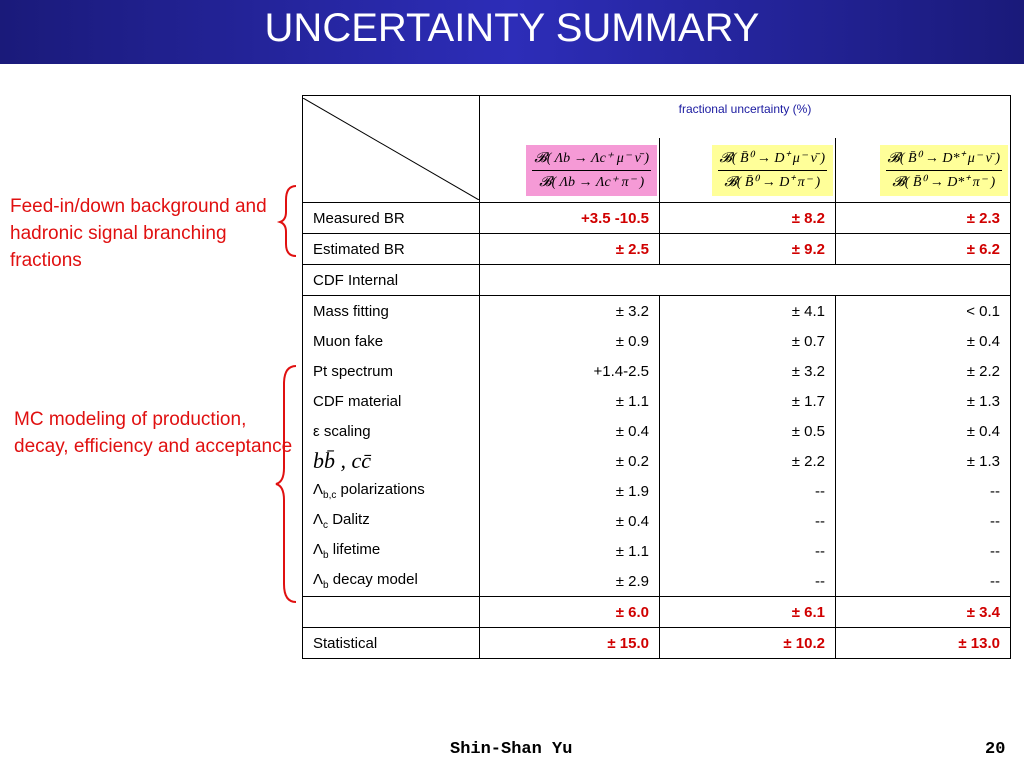 Image resolution: width=1024 pixels, height=768 pixels. I want to click on table-row: Measured BR +3.5 -10.5 ± 8.2 ± 2.3, so click(656, 218).